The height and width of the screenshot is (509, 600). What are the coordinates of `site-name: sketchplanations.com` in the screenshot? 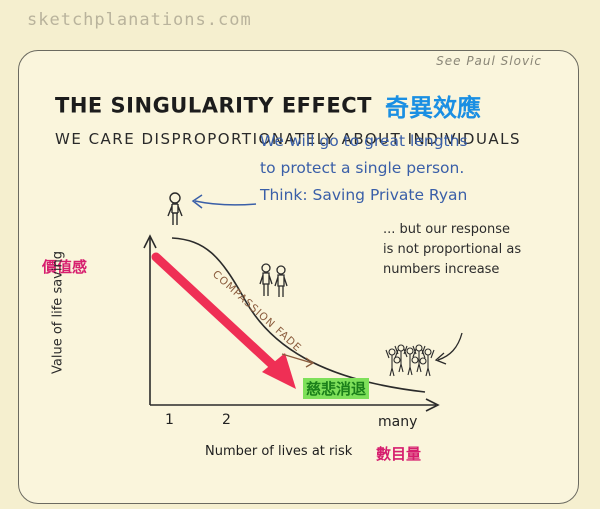 It's located at (139, 20).